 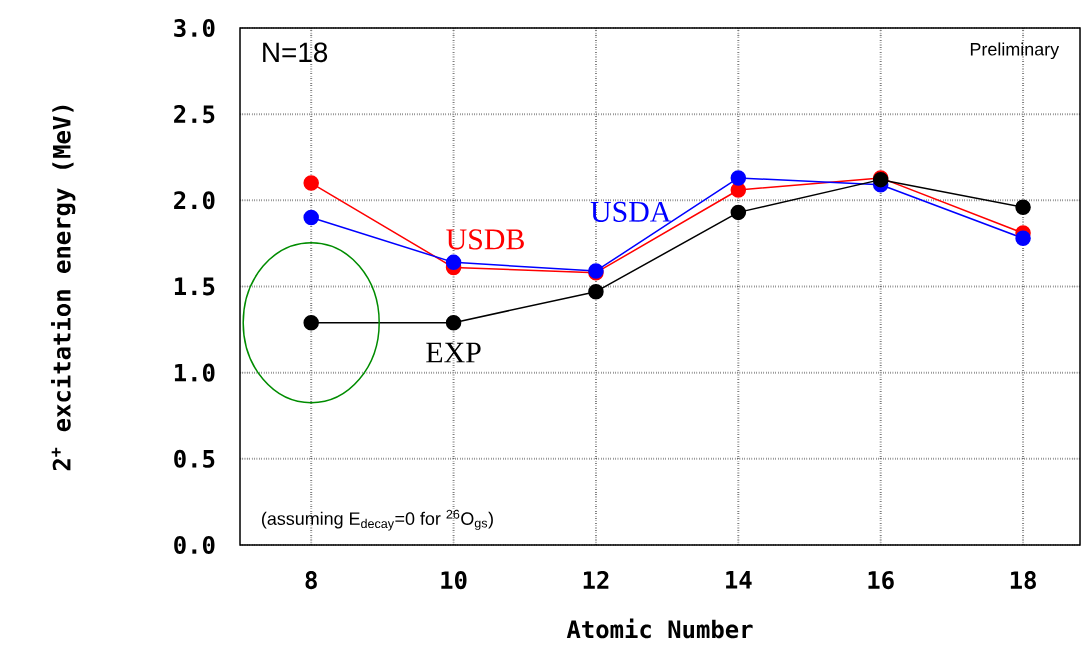 What do you see at coordinates (194, 200) in the screenshot?
I see `y-tick-label: 2.0` at bounding box center [194, 200].